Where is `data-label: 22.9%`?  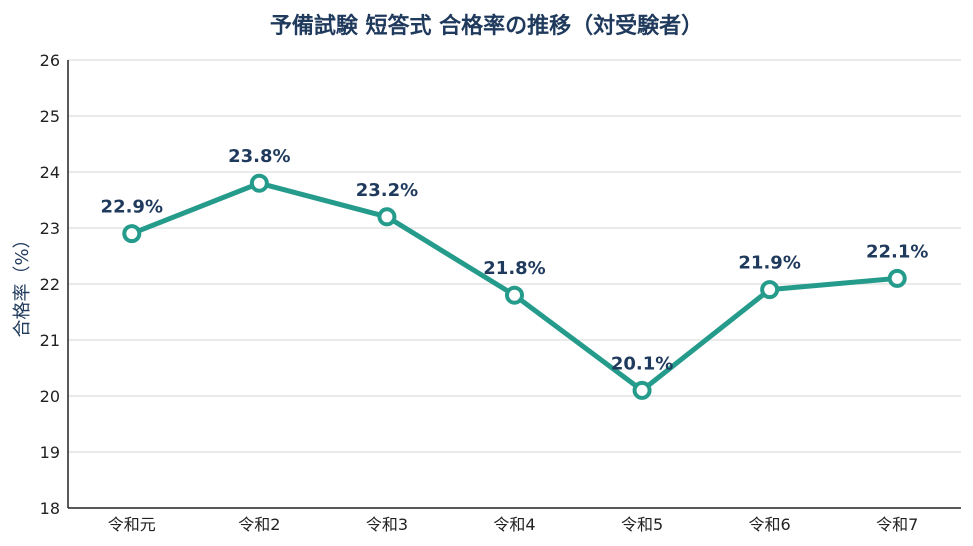 data-label: 22.9% is located at coordinates (132, 207).